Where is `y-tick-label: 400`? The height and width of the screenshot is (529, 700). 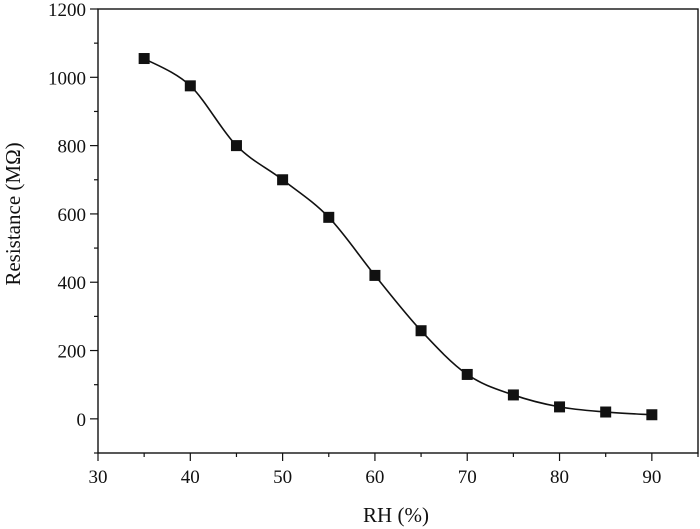
y-tick-label: 400 is located at coordinates (72, 283).